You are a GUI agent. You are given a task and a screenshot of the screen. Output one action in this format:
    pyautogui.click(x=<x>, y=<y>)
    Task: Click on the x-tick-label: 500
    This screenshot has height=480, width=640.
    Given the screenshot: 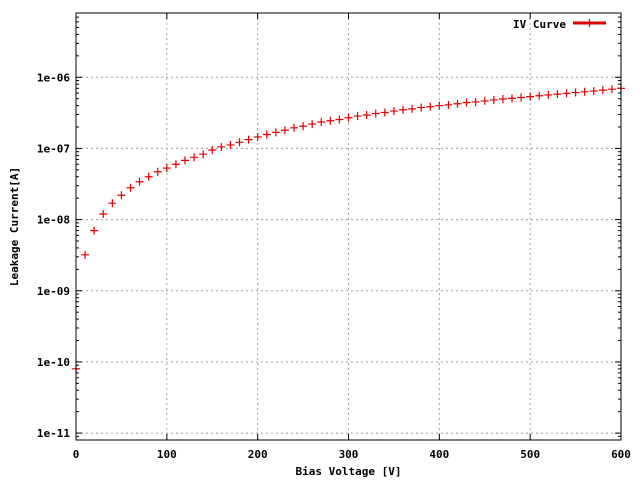 What is the action you would take?
    pyautogui.click(x=530, y=454)
    